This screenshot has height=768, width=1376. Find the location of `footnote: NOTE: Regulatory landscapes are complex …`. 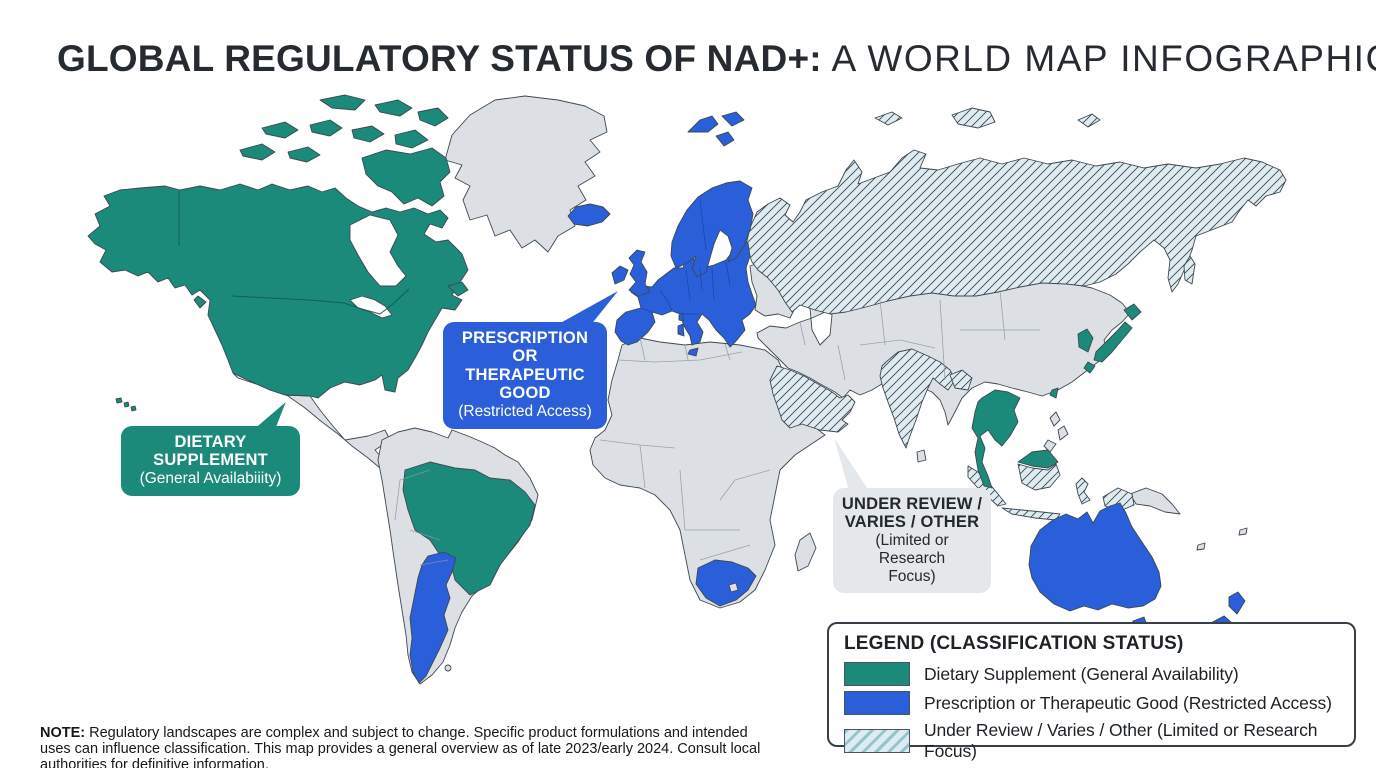

footnote: NOTE: Regulatory landscapes are complex … is located at coordinates (411, 746).